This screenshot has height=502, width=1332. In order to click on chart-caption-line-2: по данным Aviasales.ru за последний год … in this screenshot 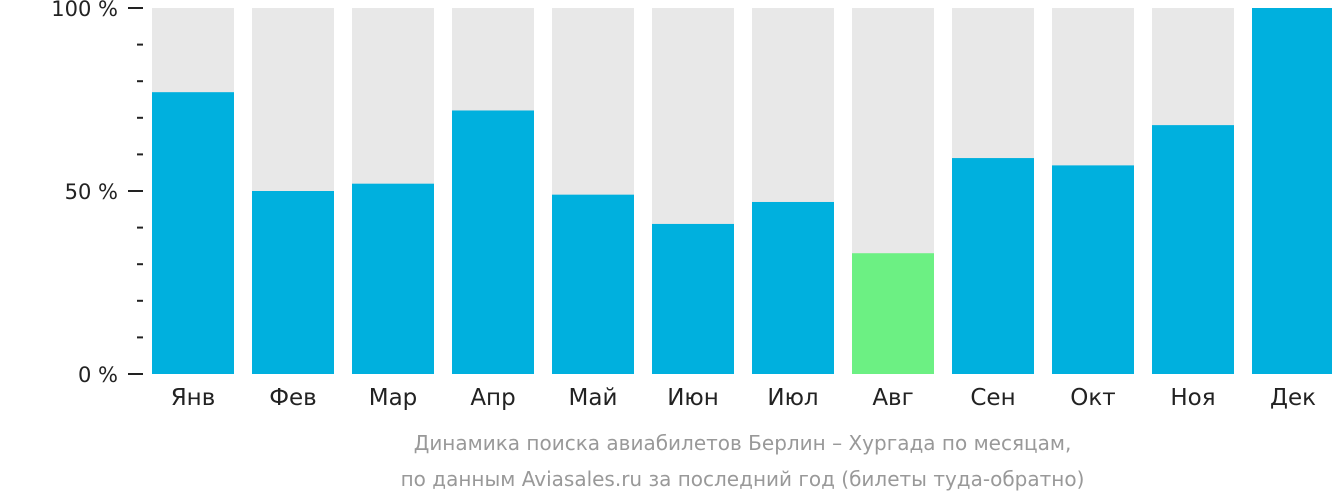, I will do `click(742, 479)`.